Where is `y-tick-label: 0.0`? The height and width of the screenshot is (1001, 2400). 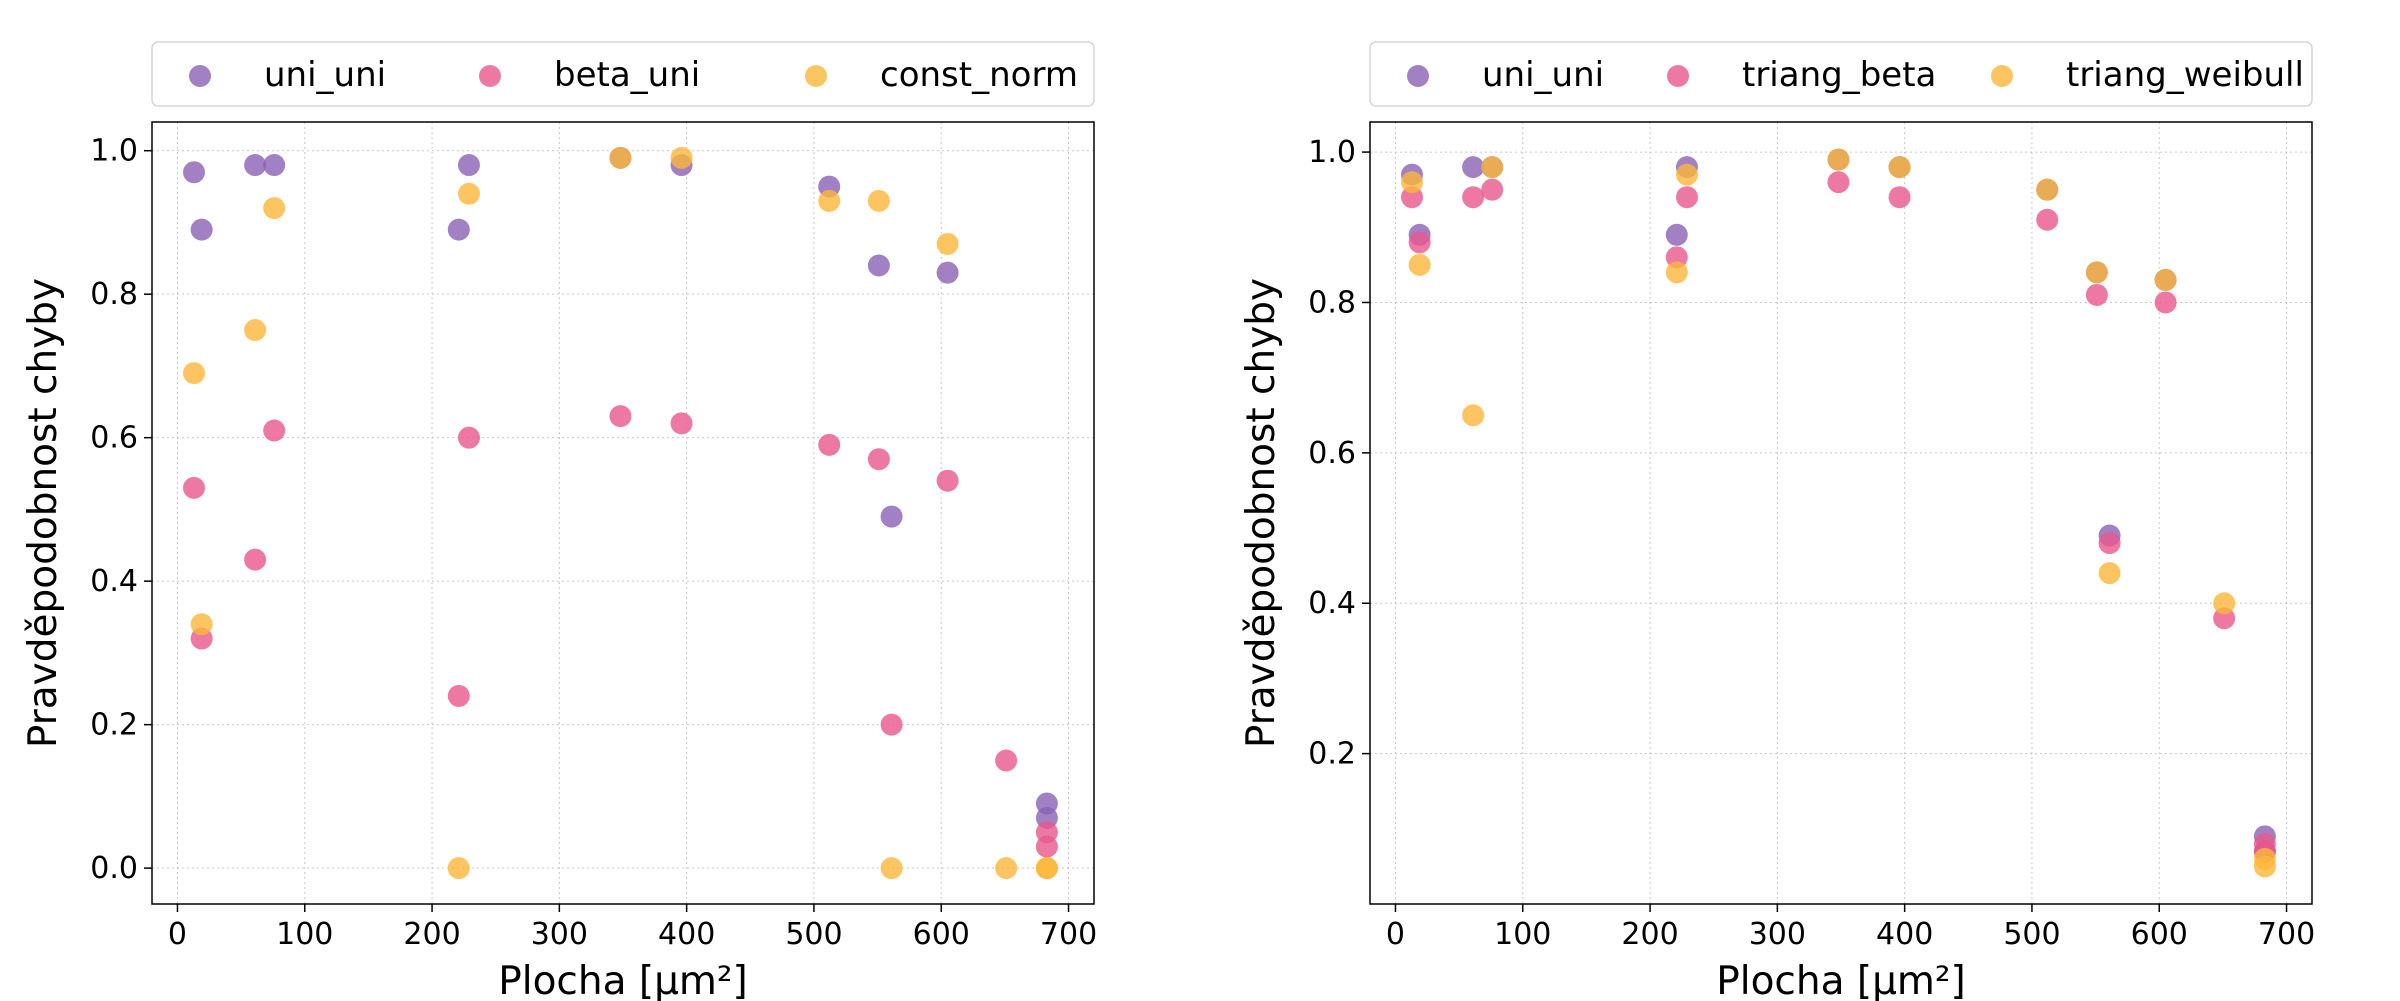 y-tick-label: 0.0 is located at coordinates (114, 868).